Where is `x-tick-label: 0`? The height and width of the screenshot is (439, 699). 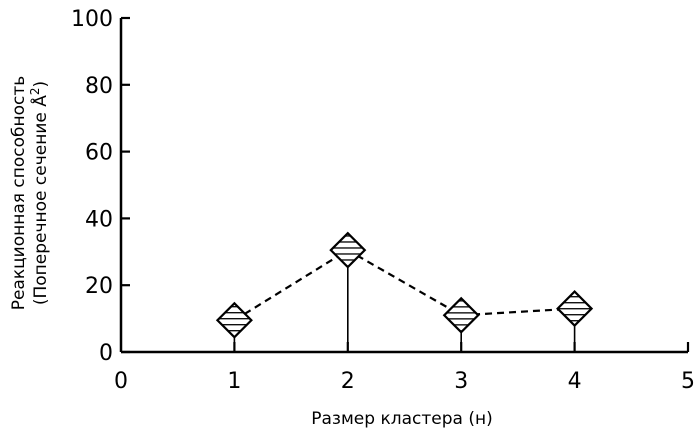 x-tick-label: 0 is located at coordinates (121, 381).